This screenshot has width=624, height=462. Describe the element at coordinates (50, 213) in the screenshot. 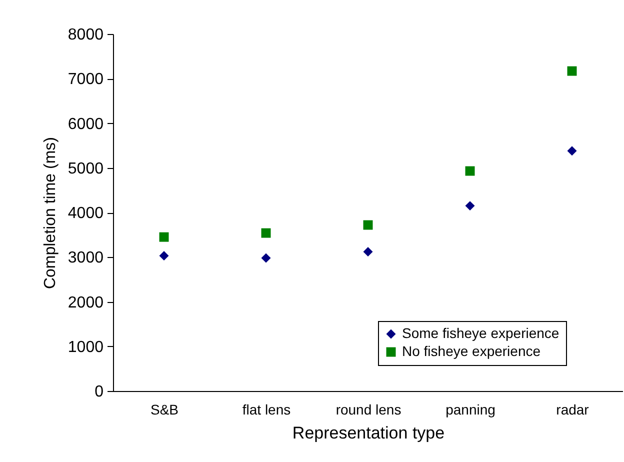

I see `y-axis-title: Completion time (ms)` at that location.